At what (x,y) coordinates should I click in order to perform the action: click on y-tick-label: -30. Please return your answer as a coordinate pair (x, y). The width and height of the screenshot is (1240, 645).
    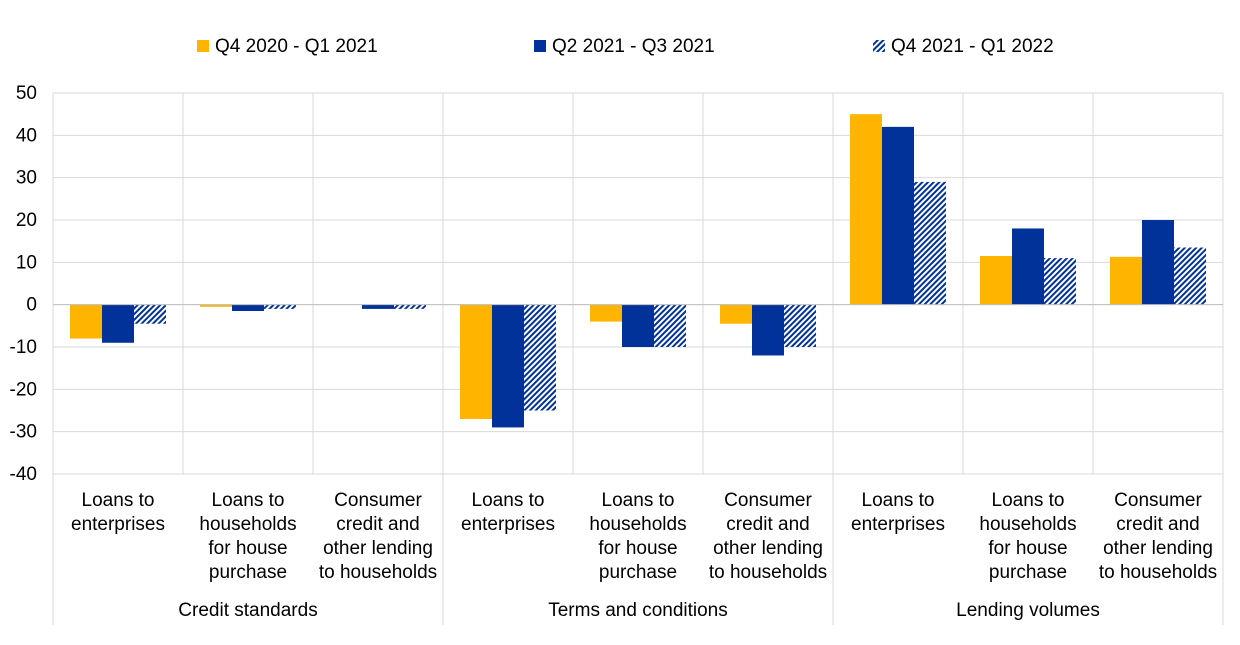
    Looking at the image, I should click on (23, 432).